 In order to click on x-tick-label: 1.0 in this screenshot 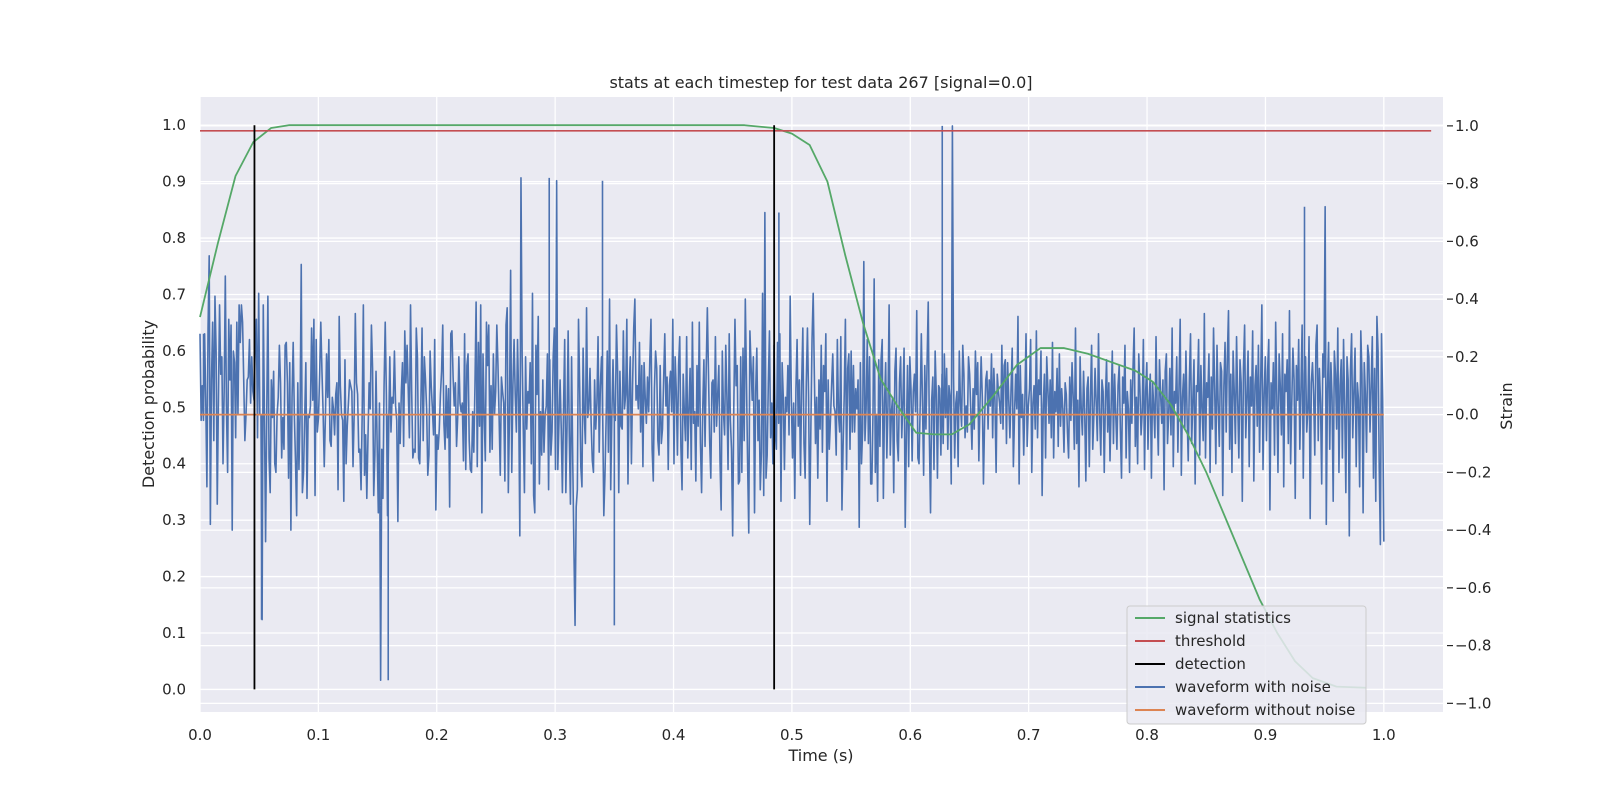, I will do `click(1384, 735)`.